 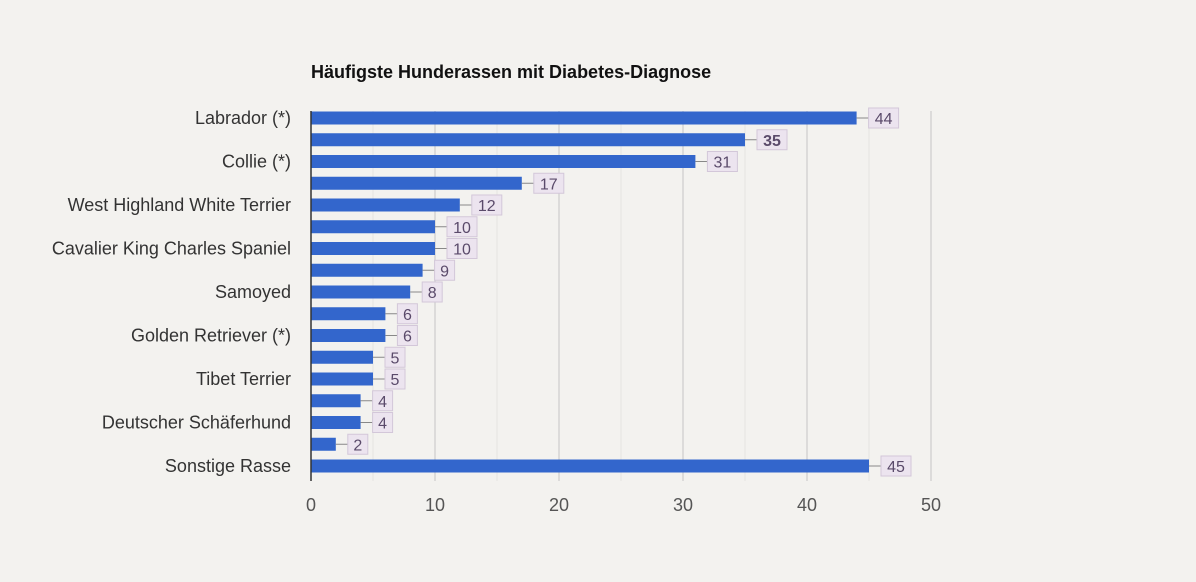 I want to click on category-label: Samoyed, so click(x=253, y=292).